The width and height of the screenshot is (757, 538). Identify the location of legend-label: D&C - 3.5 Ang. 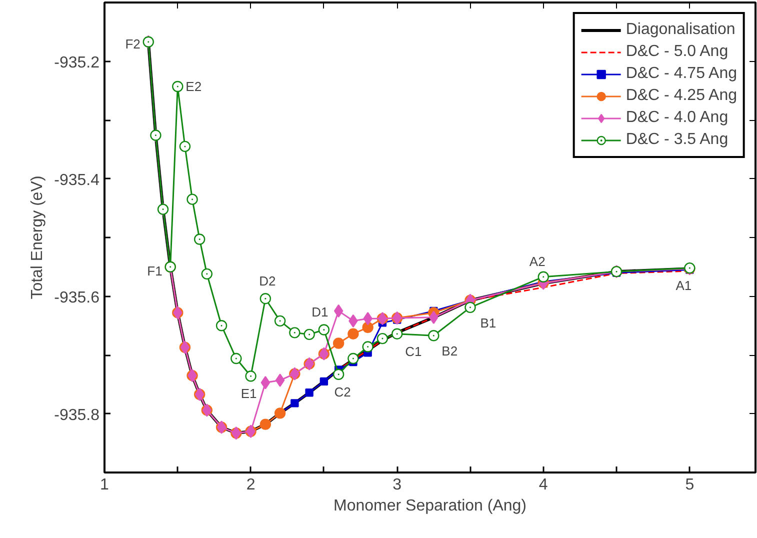
(677, 140).